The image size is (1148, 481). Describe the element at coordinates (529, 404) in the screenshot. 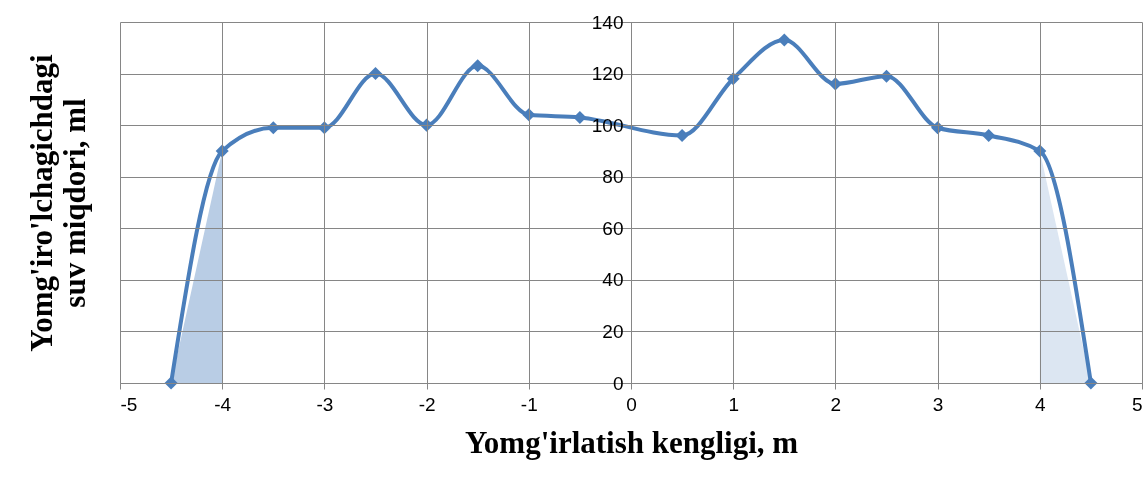

I see `x-tick-label: -1` at that location.